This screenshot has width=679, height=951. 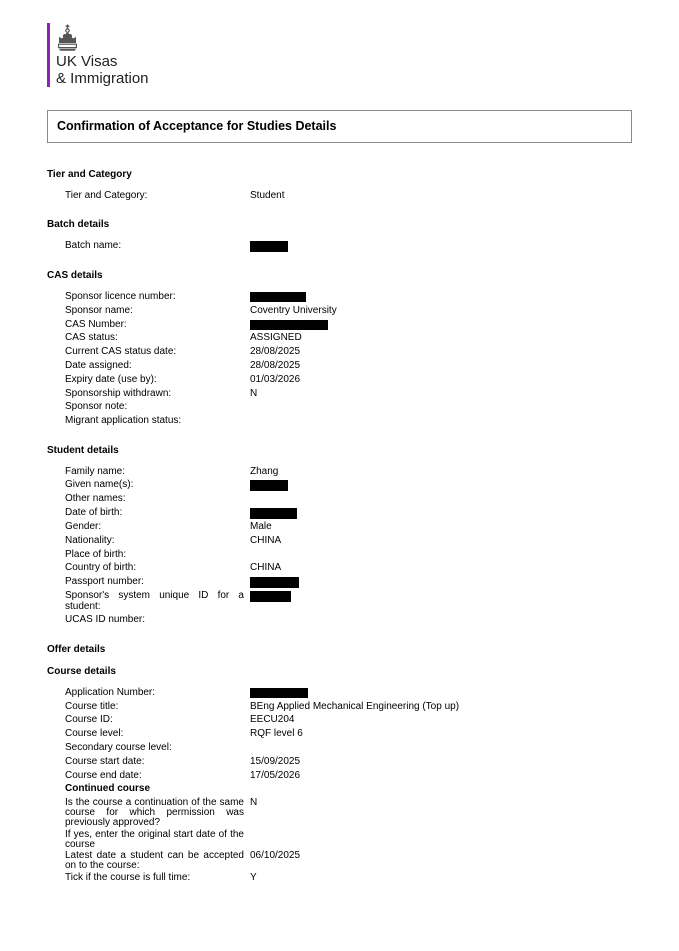 What do you see at coordinates (93, 246) in the screenshot?
I see `field-label: Batch name:` at bounding box center [93, 246].